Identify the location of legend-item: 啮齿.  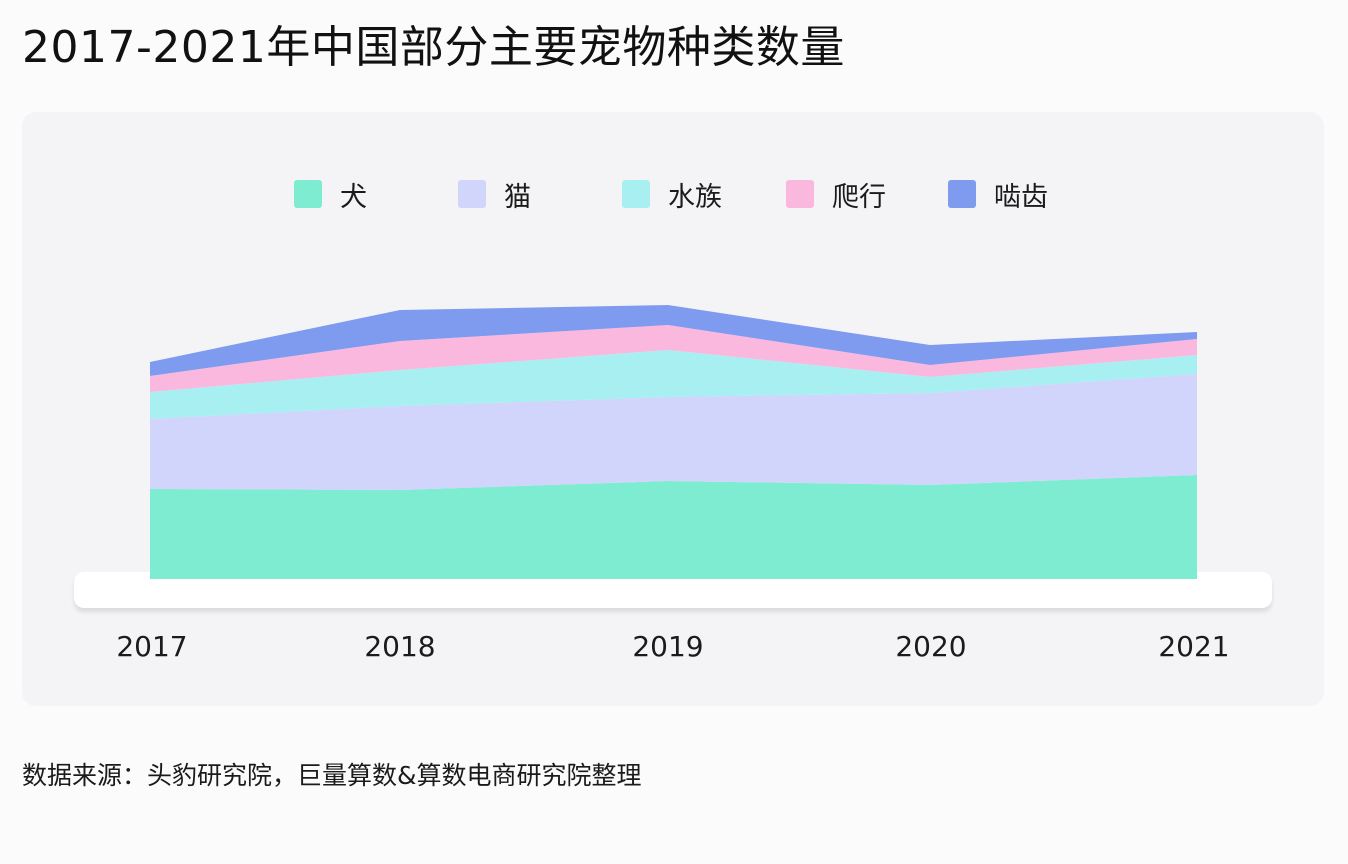
(998, 194).